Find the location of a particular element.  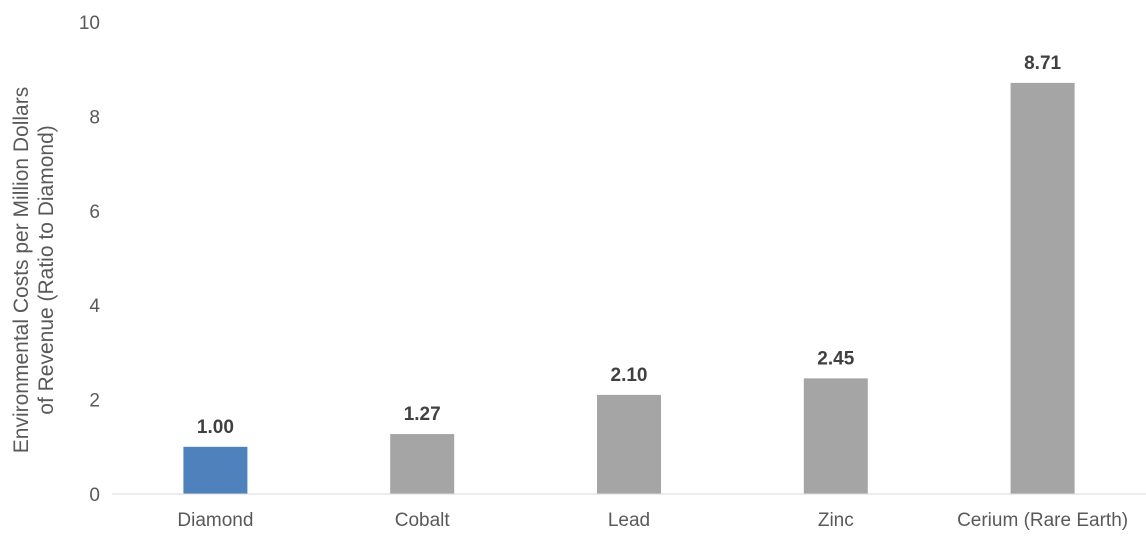

category-labels: Diamond Cobalt Lead Zinc Cerium (Rare Earth) is located at coordinates (652, 520).